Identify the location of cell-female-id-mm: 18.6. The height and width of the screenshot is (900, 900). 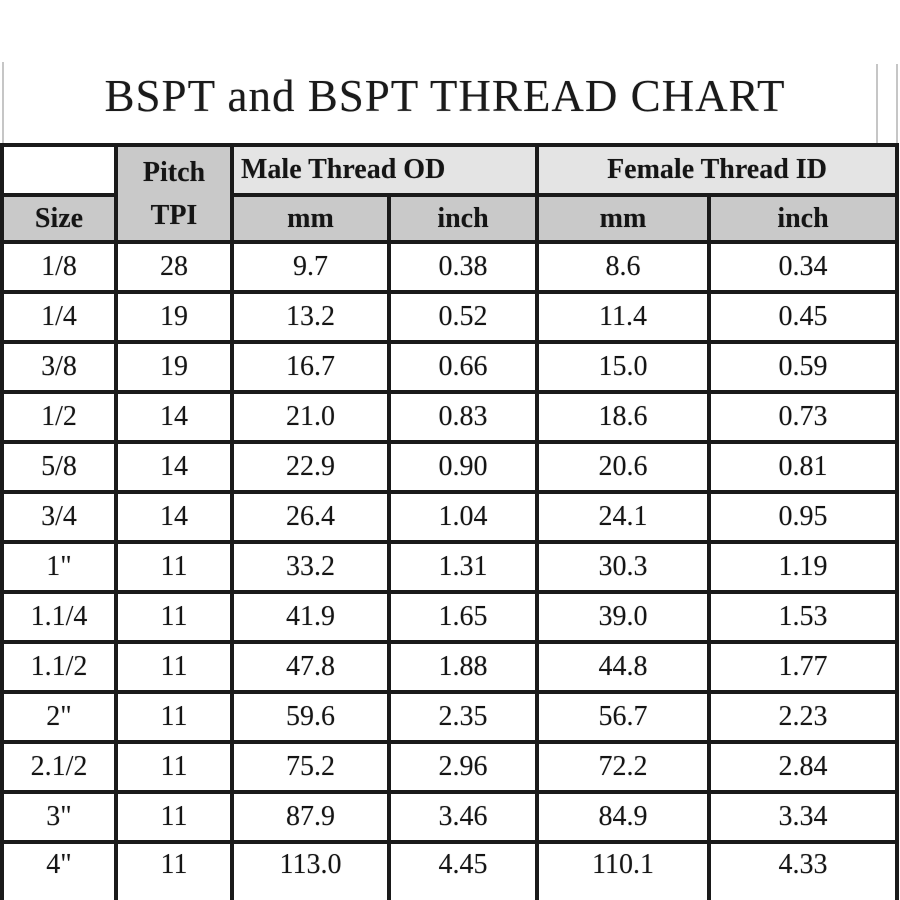
(623, 417).